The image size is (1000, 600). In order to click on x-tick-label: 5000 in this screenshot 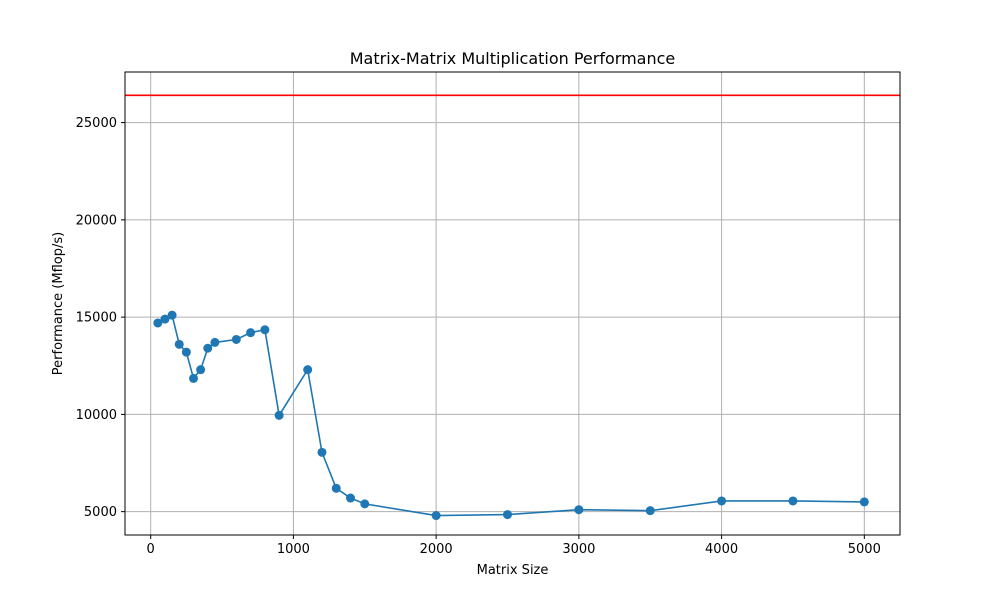, I will do `click(864, 549)`.